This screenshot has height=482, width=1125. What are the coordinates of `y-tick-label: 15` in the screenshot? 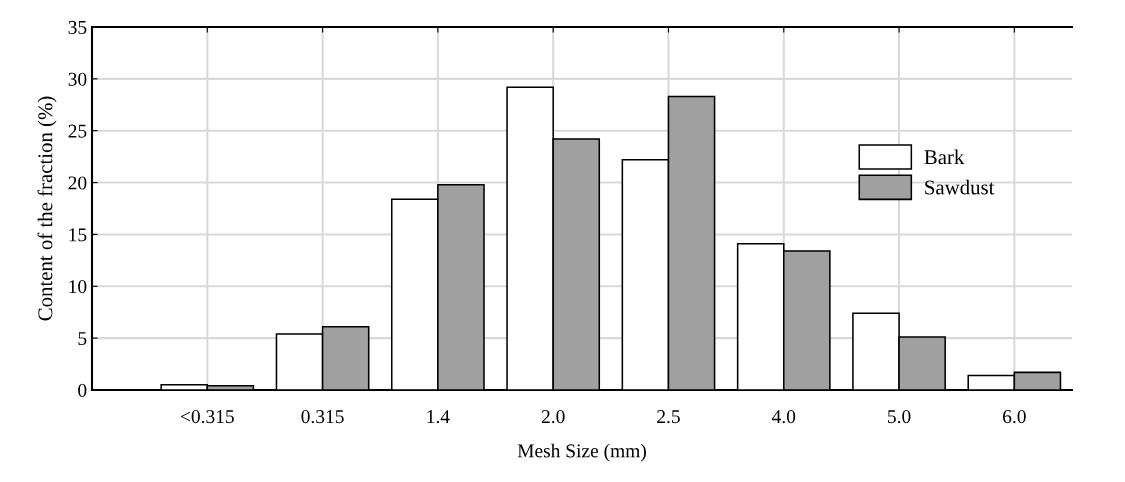 It's located at (78, 235).